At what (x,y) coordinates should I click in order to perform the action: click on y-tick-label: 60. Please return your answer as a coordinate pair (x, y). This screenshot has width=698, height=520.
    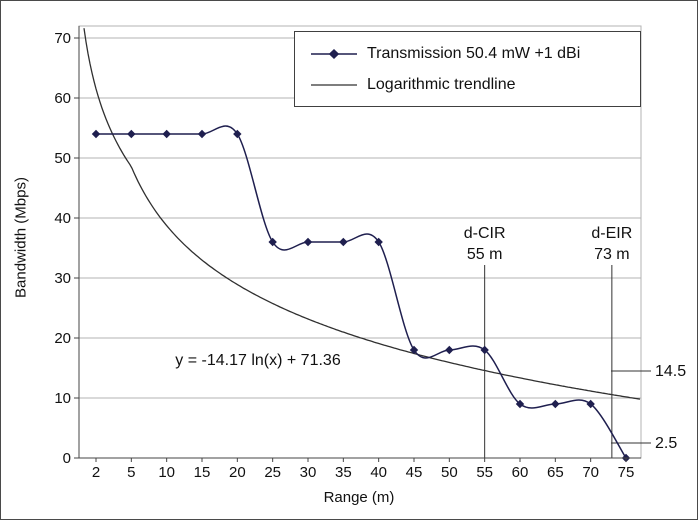
    Looking at the image, I should click on (62, 98).